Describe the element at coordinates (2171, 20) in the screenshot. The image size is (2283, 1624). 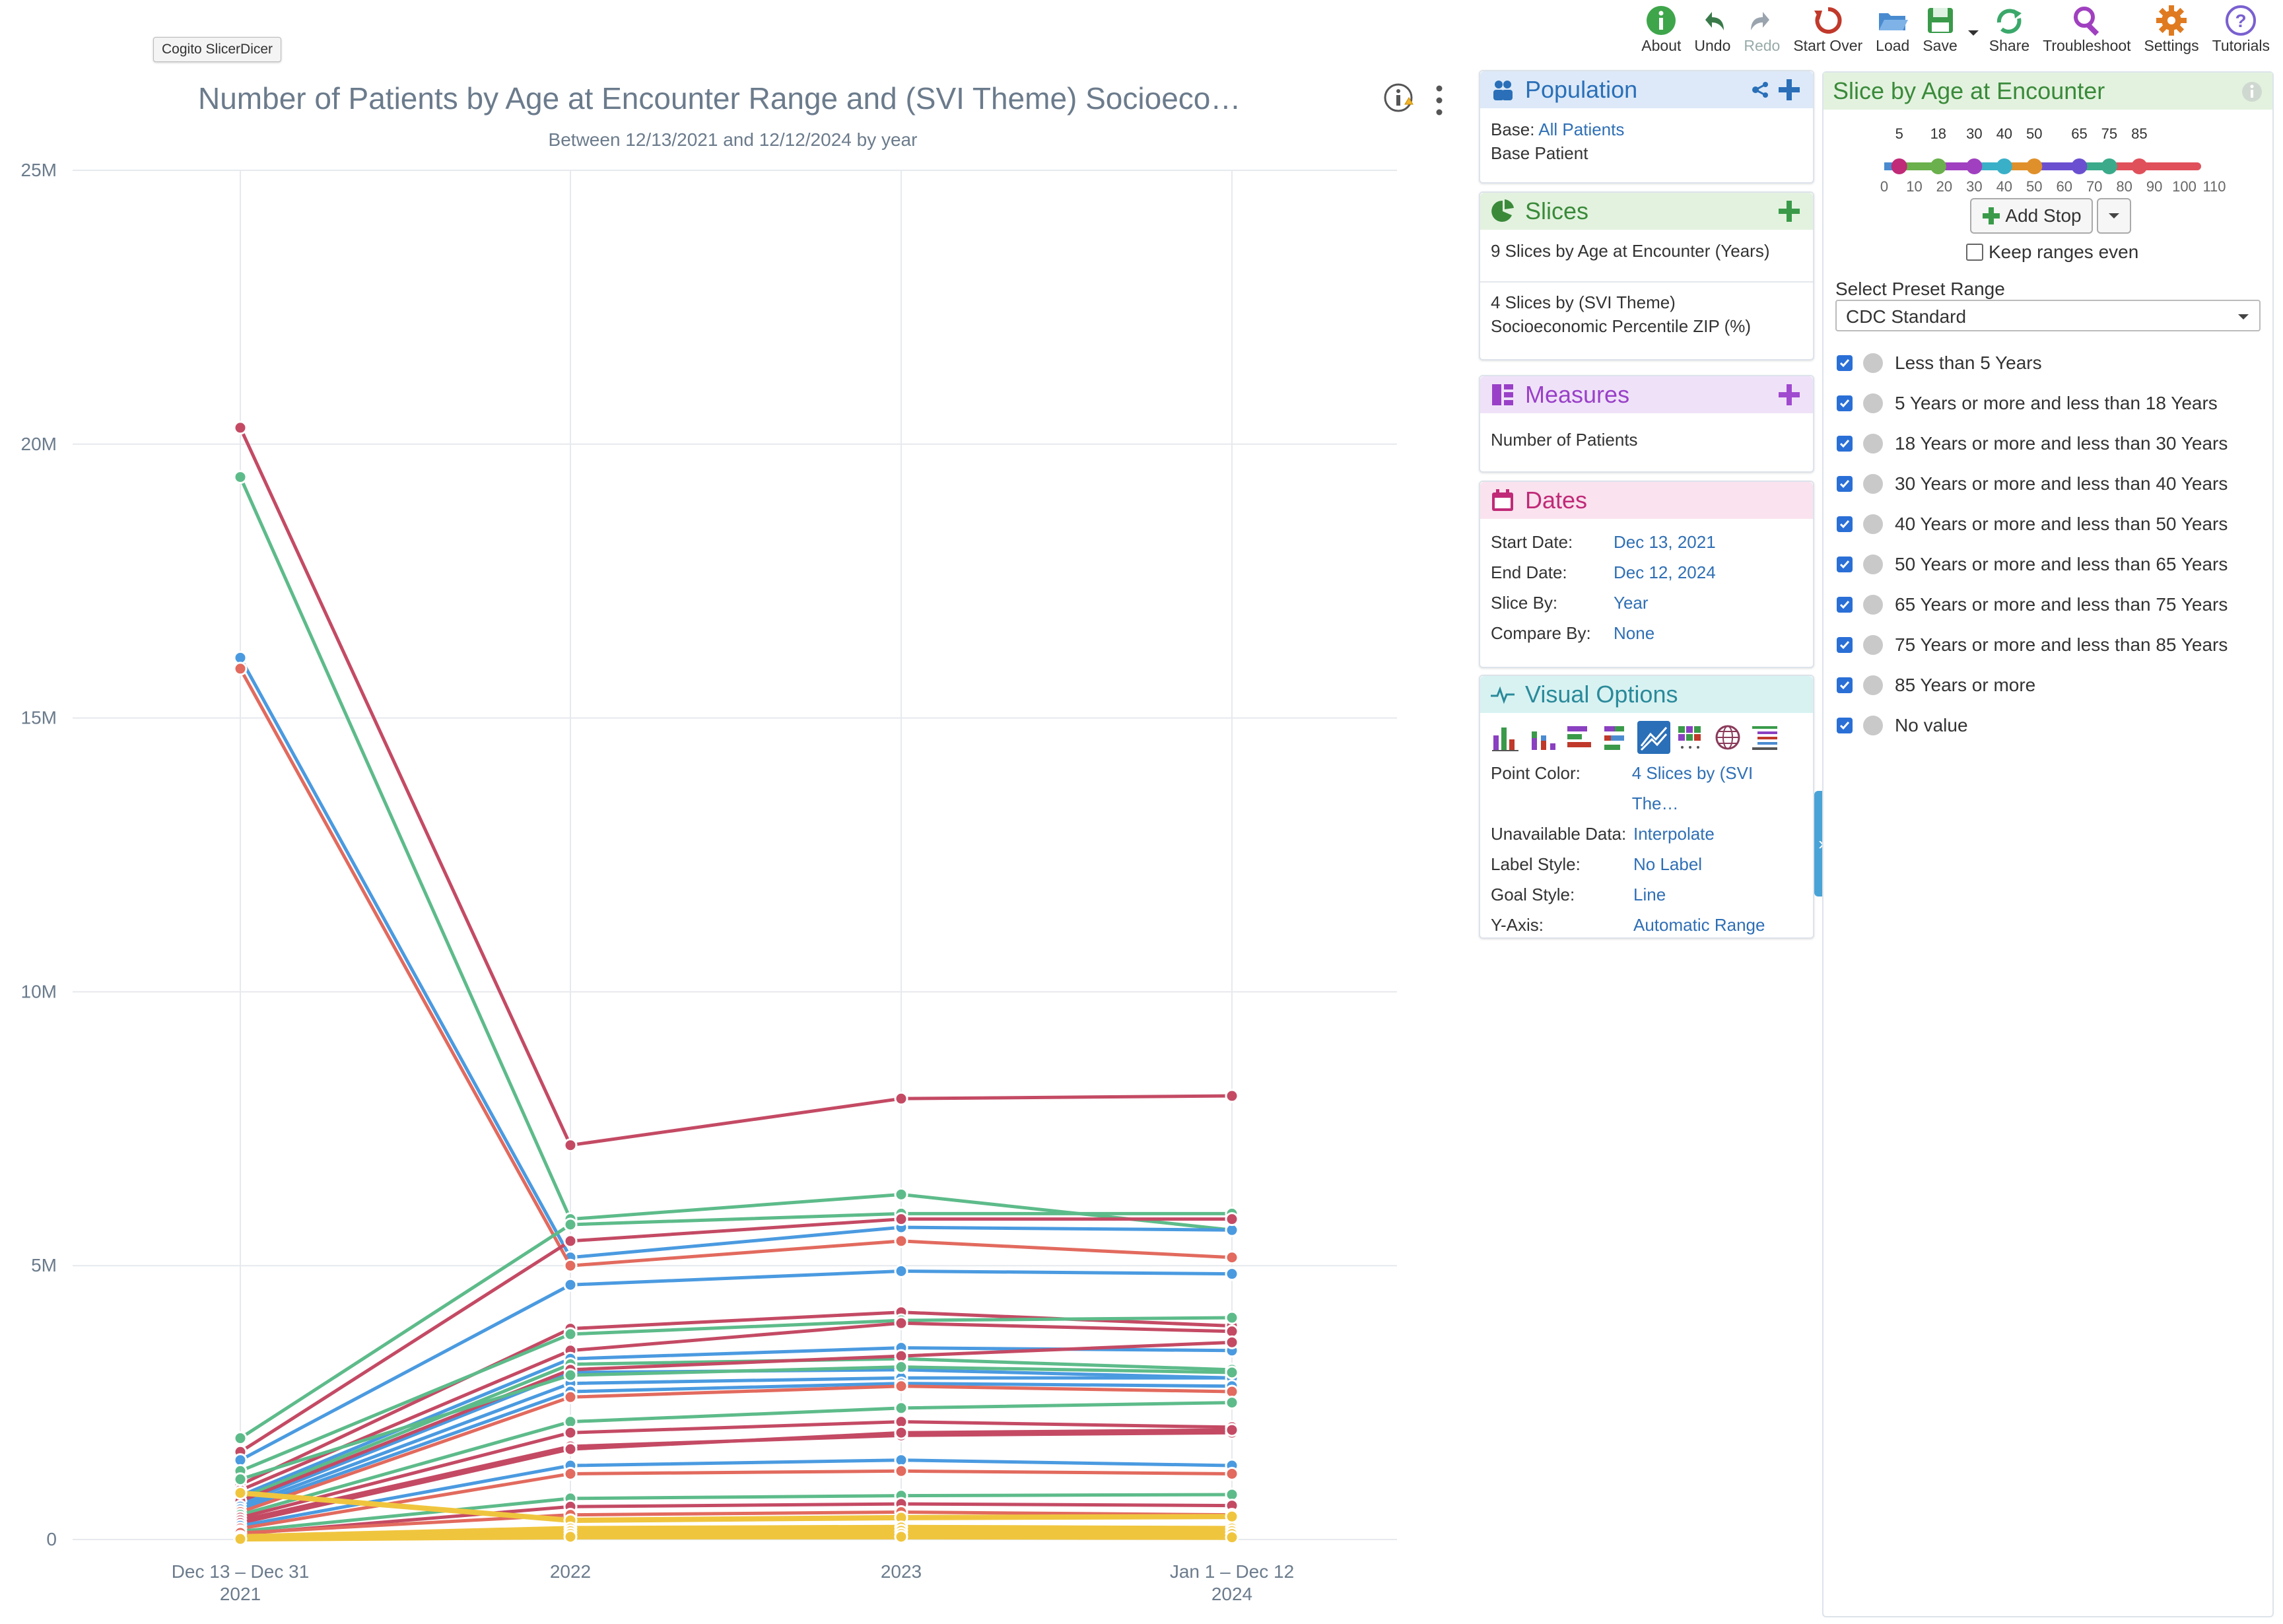
I see `gear-icon` at that location.